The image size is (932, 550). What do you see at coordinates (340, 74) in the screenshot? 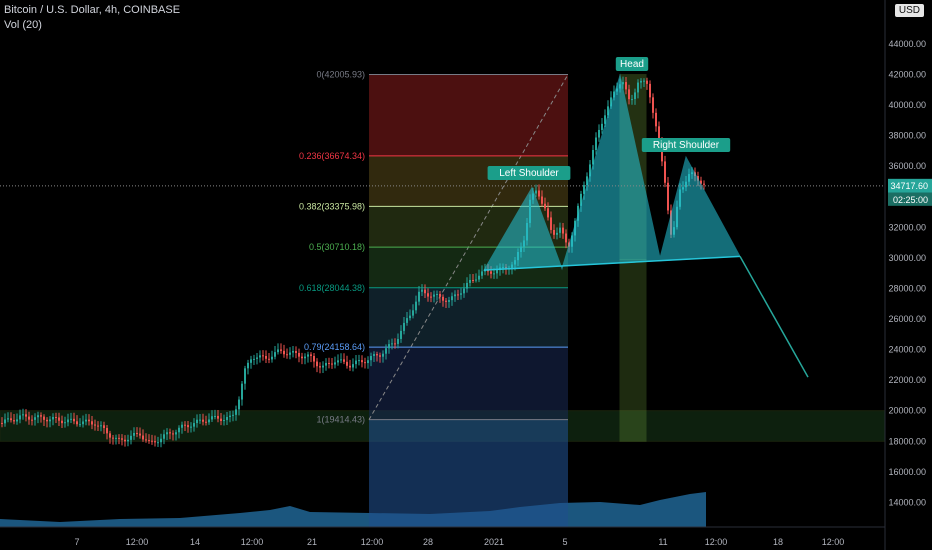
I see `fib-level-label: 0(42005.93)` at bounding box center [340, 74].